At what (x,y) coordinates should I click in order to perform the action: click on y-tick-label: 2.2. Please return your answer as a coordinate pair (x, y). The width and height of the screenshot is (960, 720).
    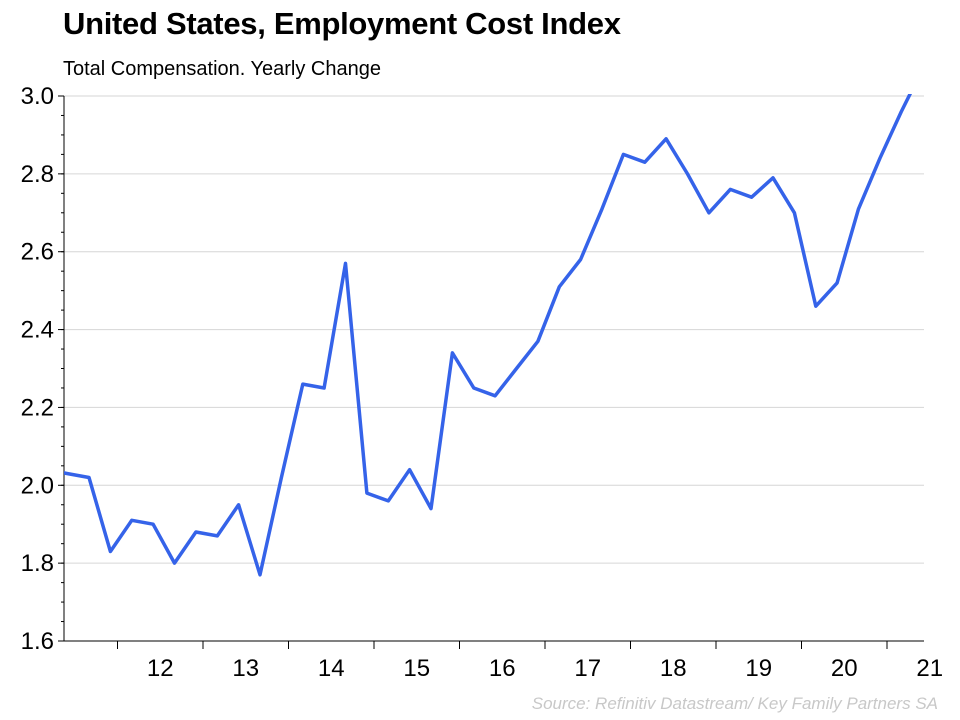
    Looking at the image, I should click on (37, 407).